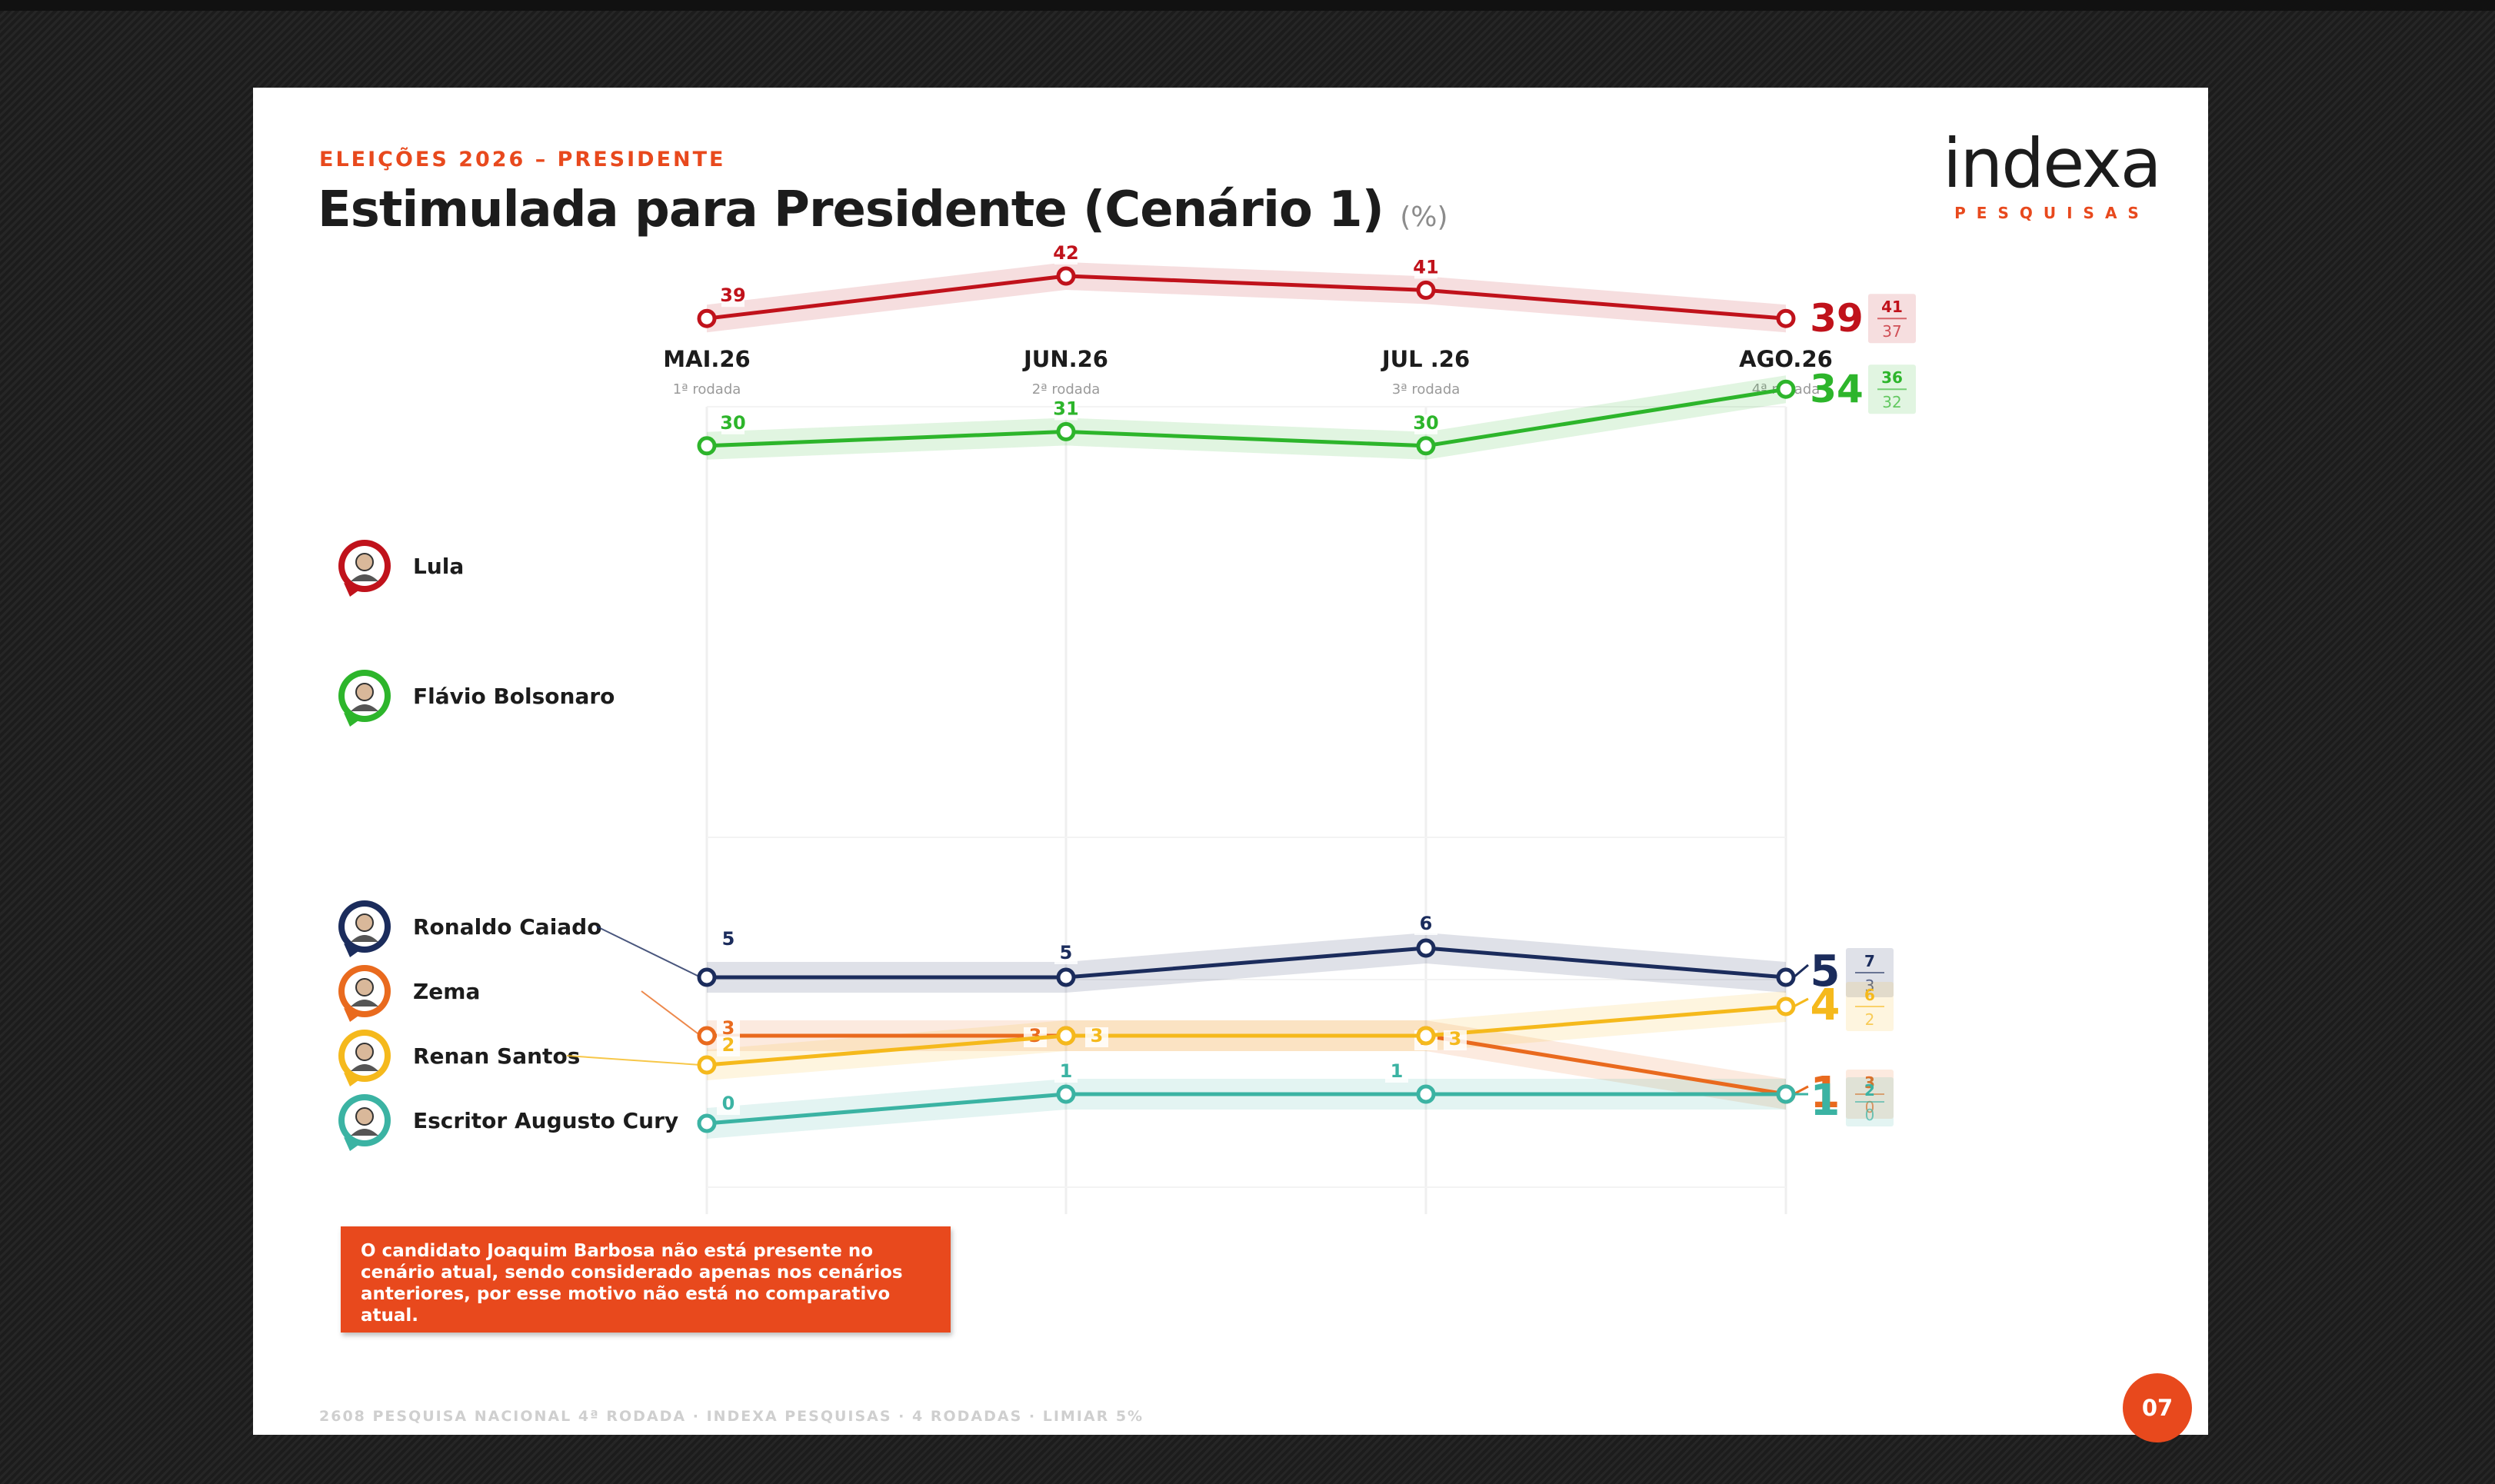 This screenshot has height=1484, width=2495. I want to click on end-value-label: 4, so click(1825, 1005).